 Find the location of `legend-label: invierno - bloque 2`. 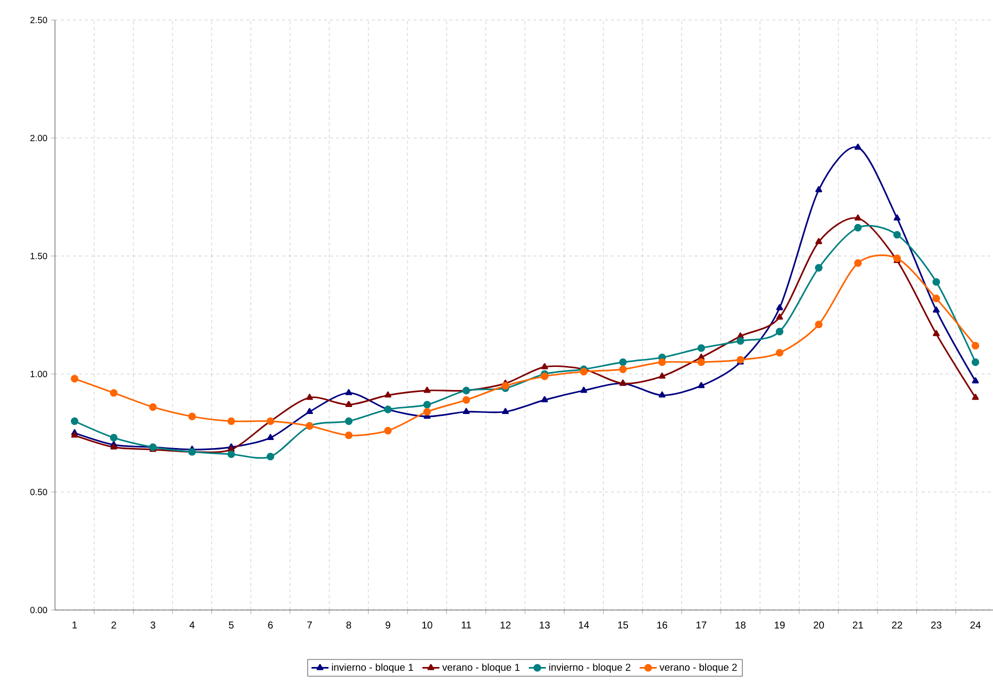

legend-label: invierno - bloque 2 is located at coordinates (589, 668).